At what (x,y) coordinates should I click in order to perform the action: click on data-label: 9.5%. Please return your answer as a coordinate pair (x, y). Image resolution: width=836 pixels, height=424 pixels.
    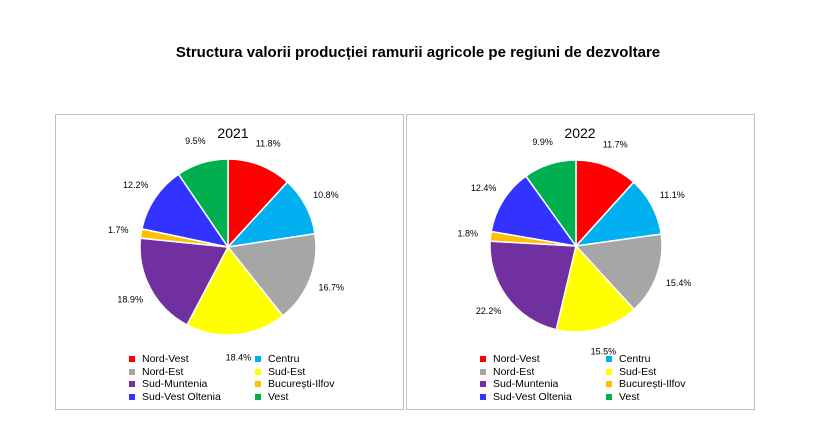
    Looking at the image, I should click on (195, 141).